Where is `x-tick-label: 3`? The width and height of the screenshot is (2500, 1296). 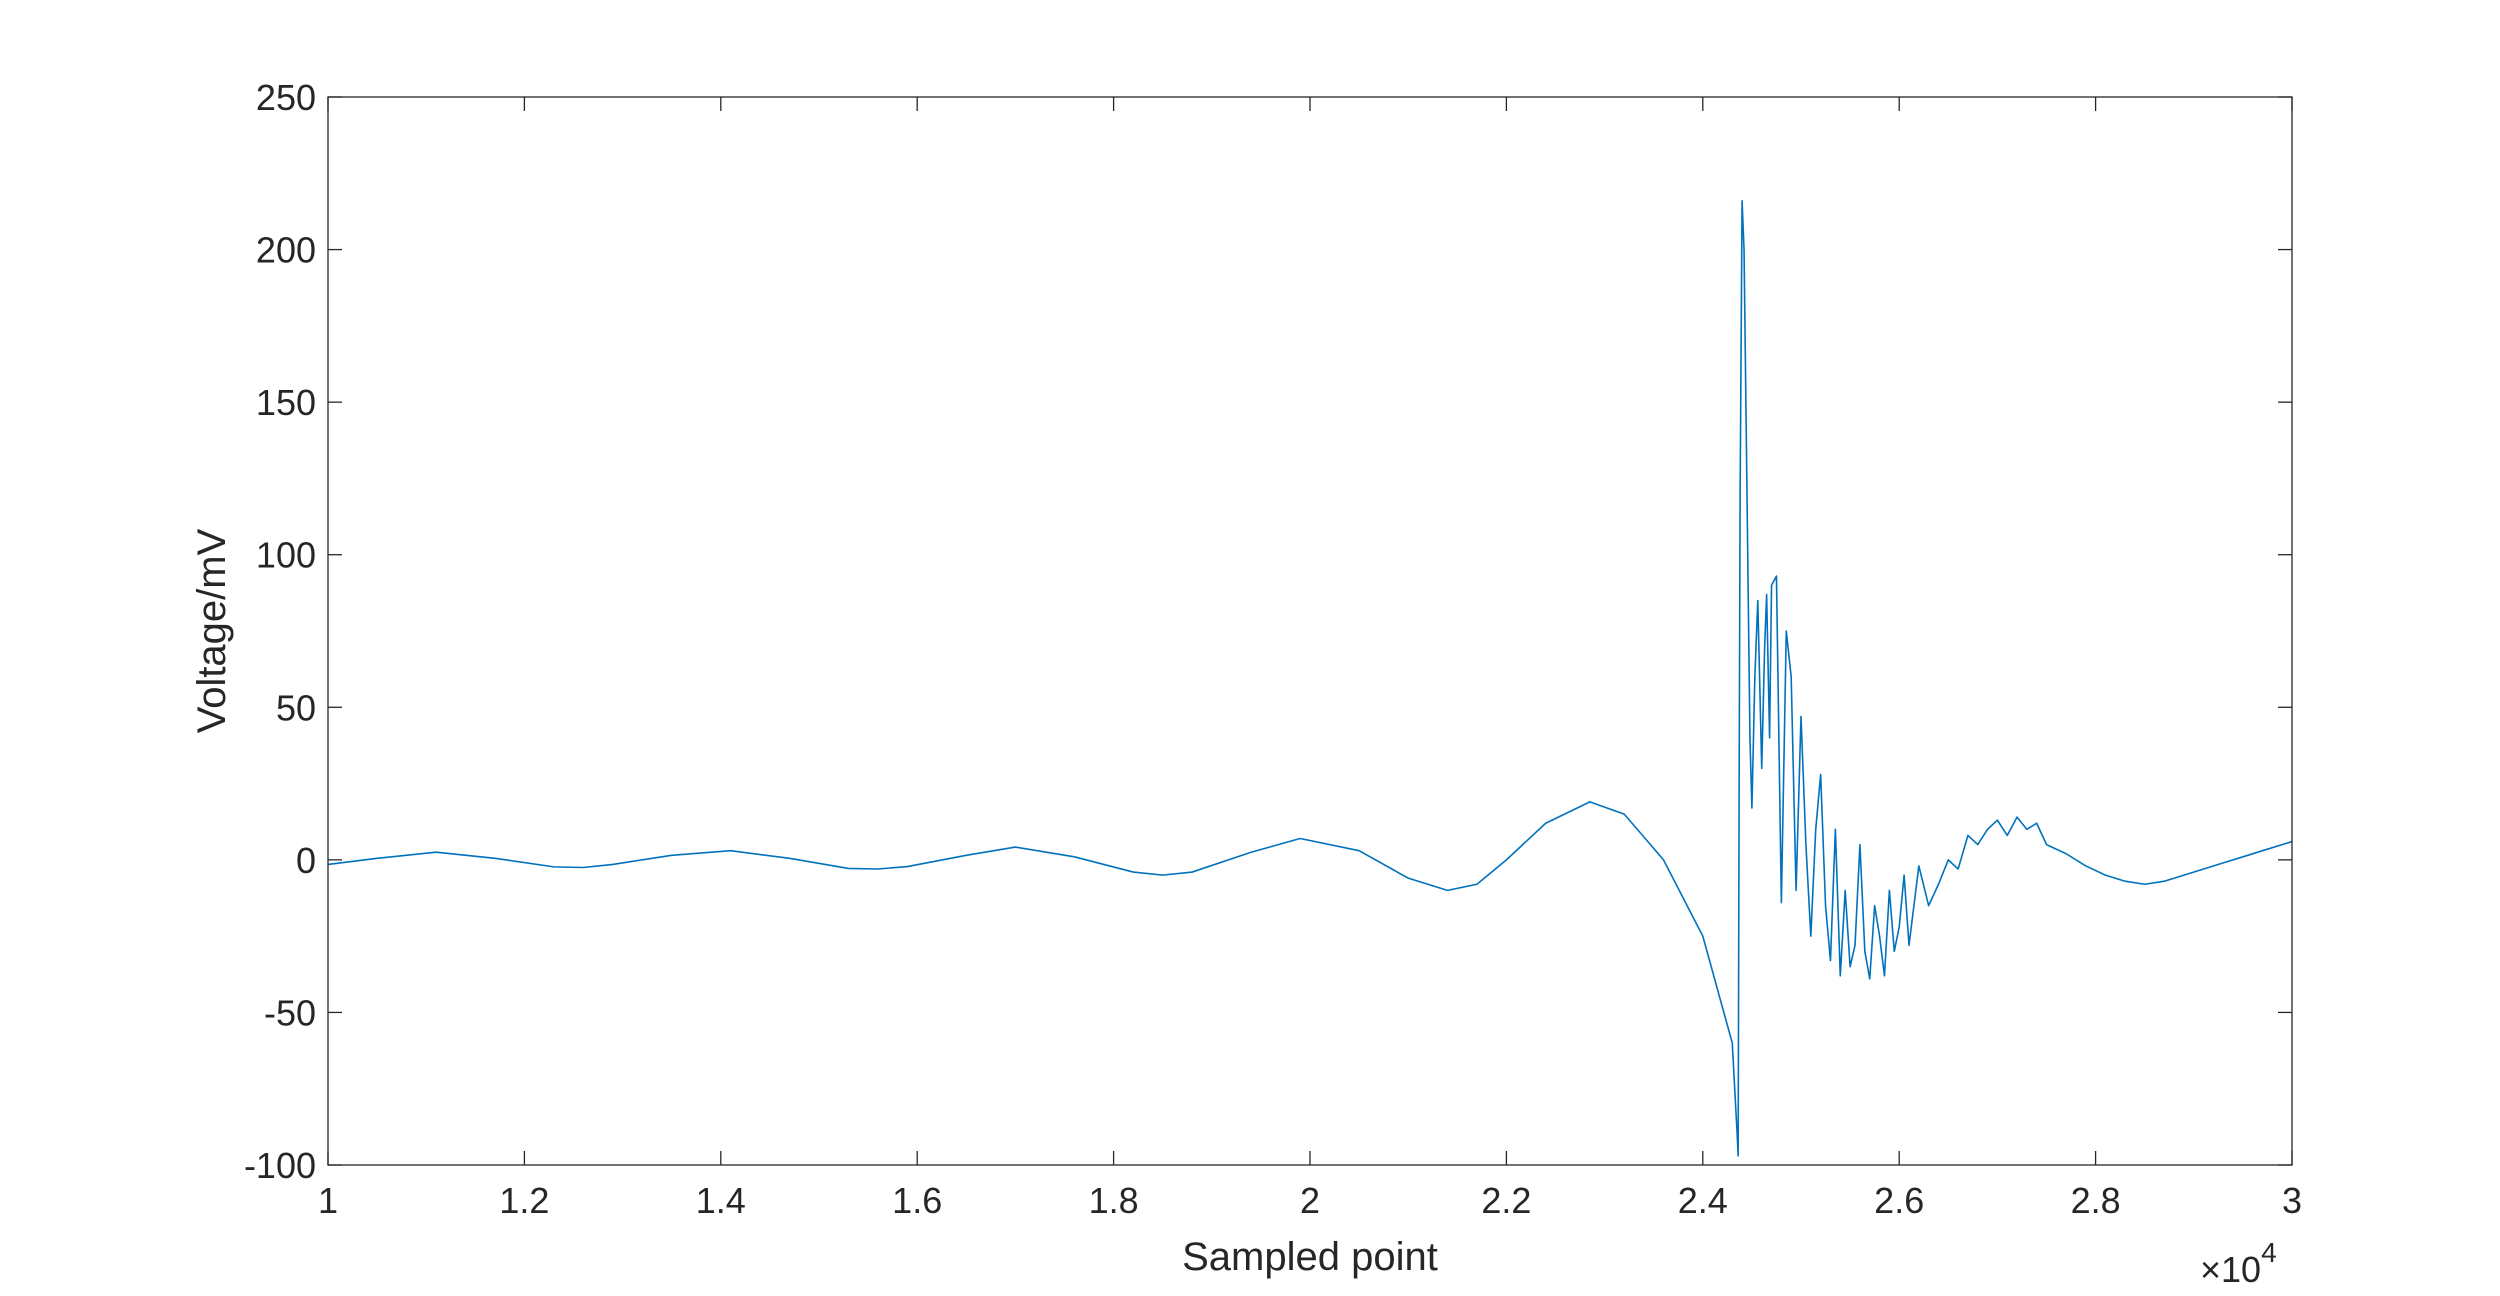 x-tick-label: 3 is located at coordinates (2292, 1200).